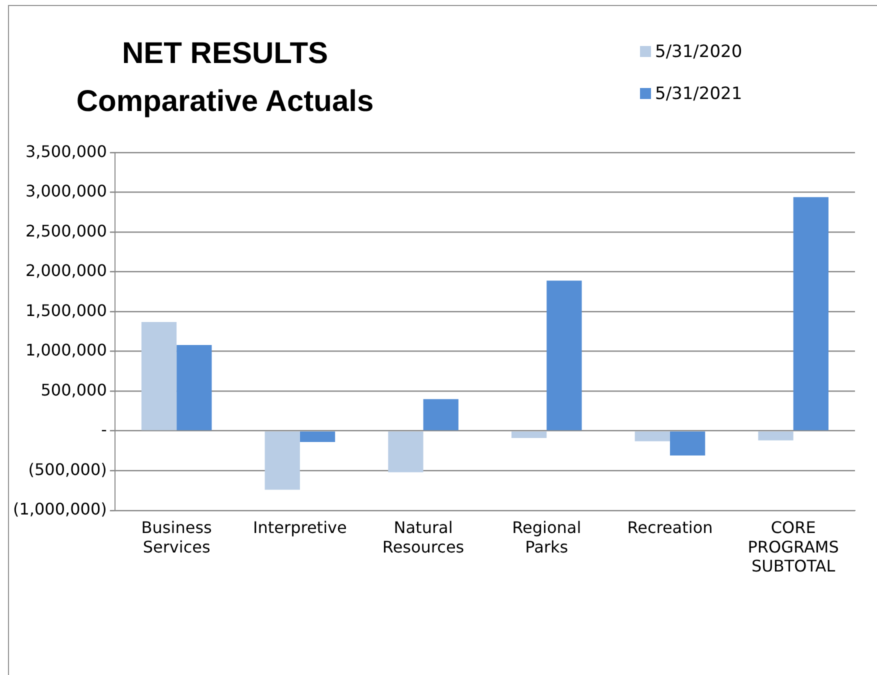  What do you see at coordinates (66, 230) in the screenshot?
I see `y-tick-label: 2,500,000` at bounding box center [66, 230].